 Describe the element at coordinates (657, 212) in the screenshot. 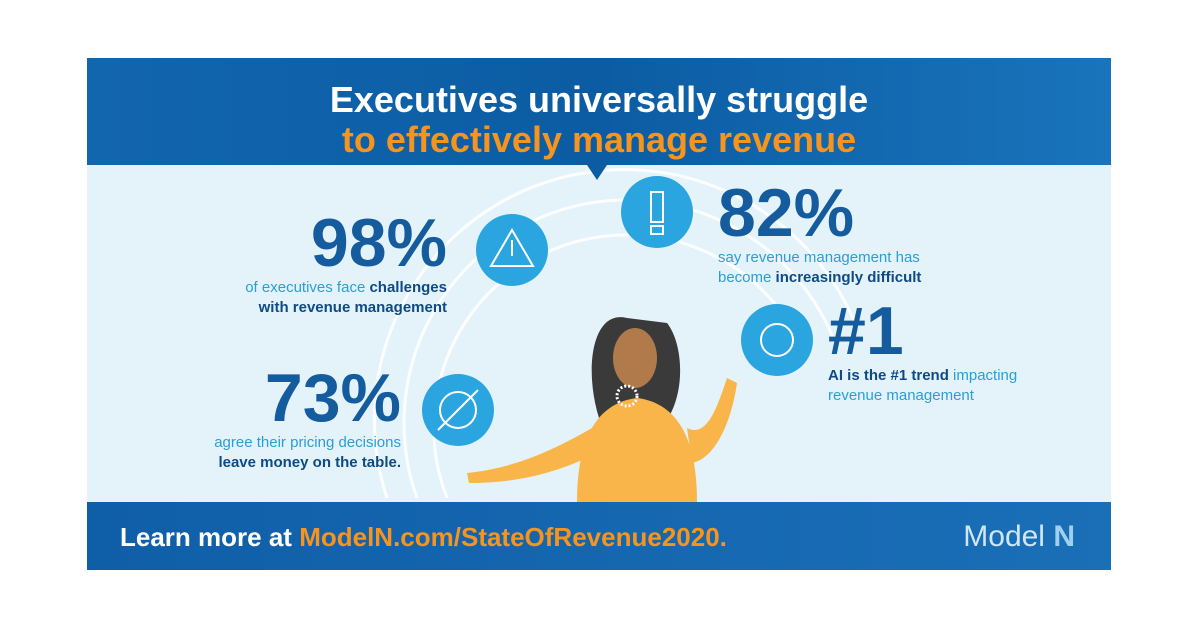

I see `icon-alert` at that location.